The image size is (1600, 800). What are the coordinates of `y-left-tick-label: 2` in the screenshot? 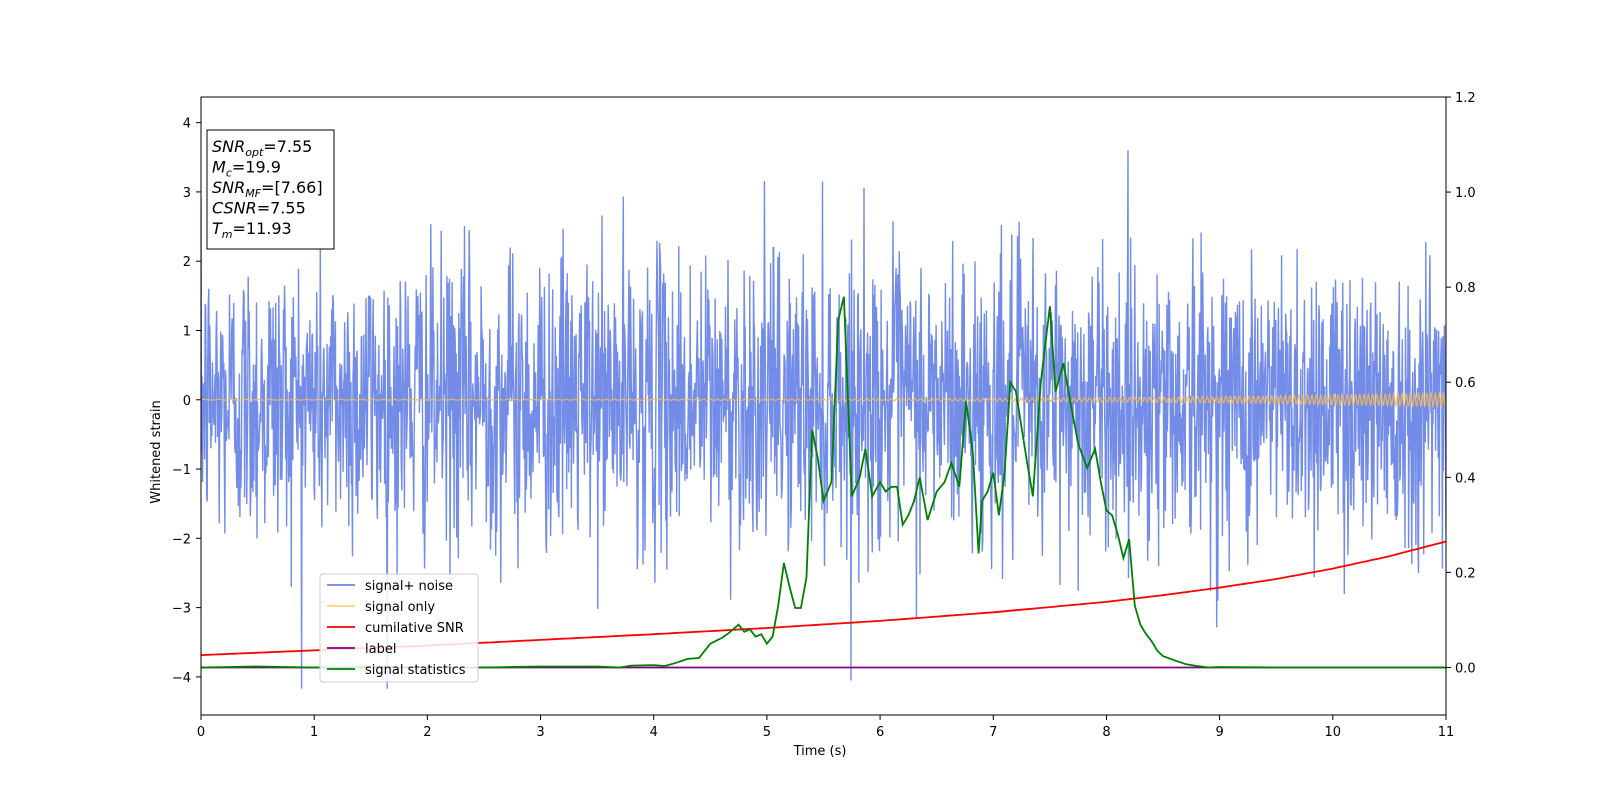 It's located at (187, 262).